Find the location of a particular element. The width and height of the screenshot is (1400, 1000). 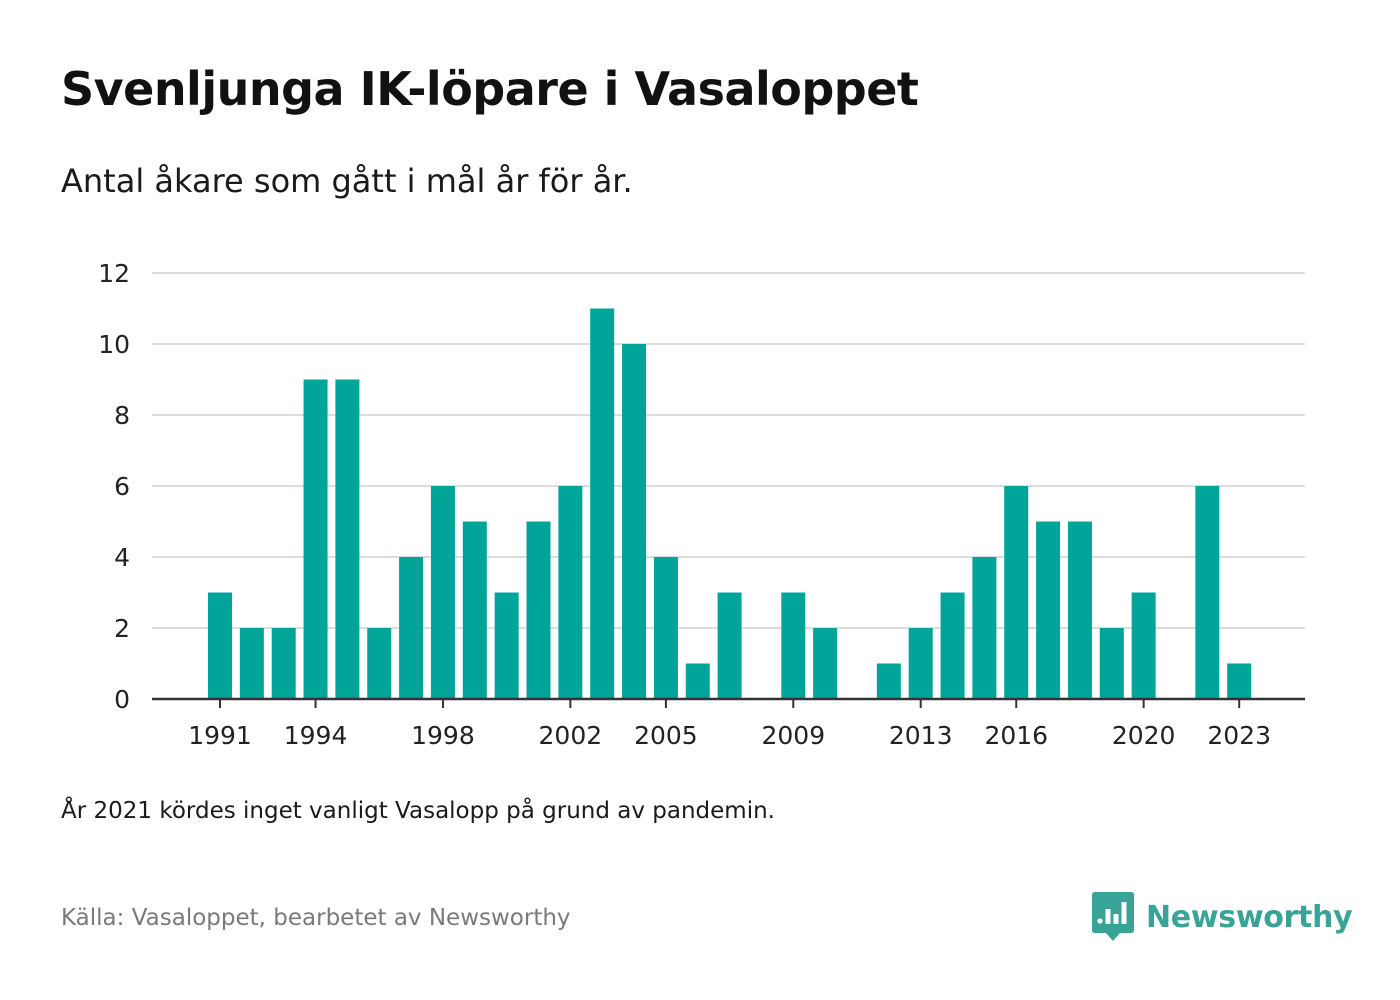

bar-2019 is located at coordinates (1111, 663).